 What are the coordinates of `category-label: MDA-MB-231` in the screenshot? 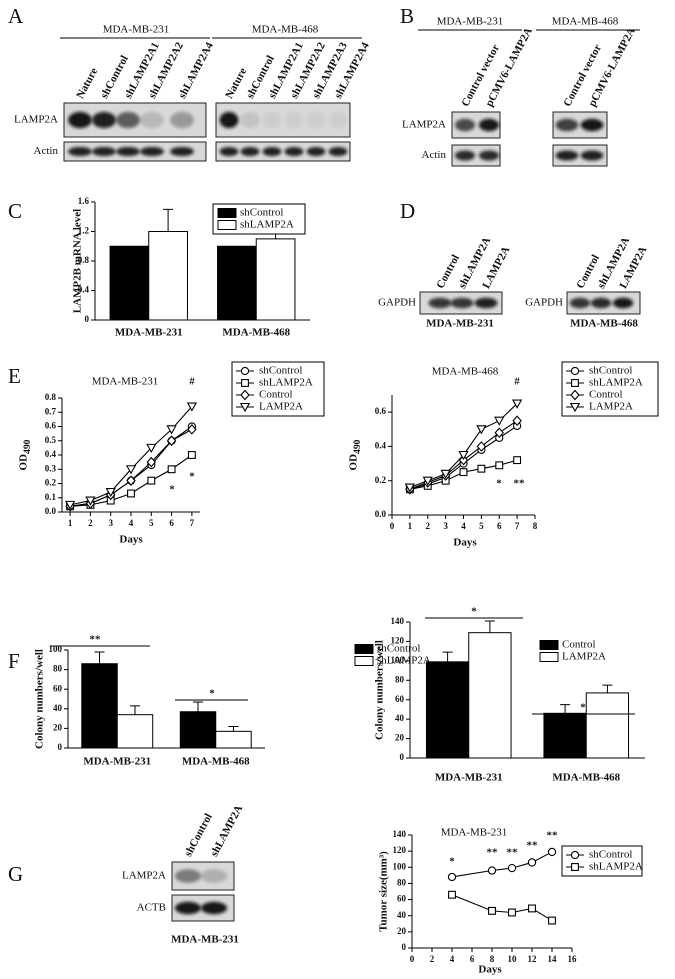 It's located at (469, 778).